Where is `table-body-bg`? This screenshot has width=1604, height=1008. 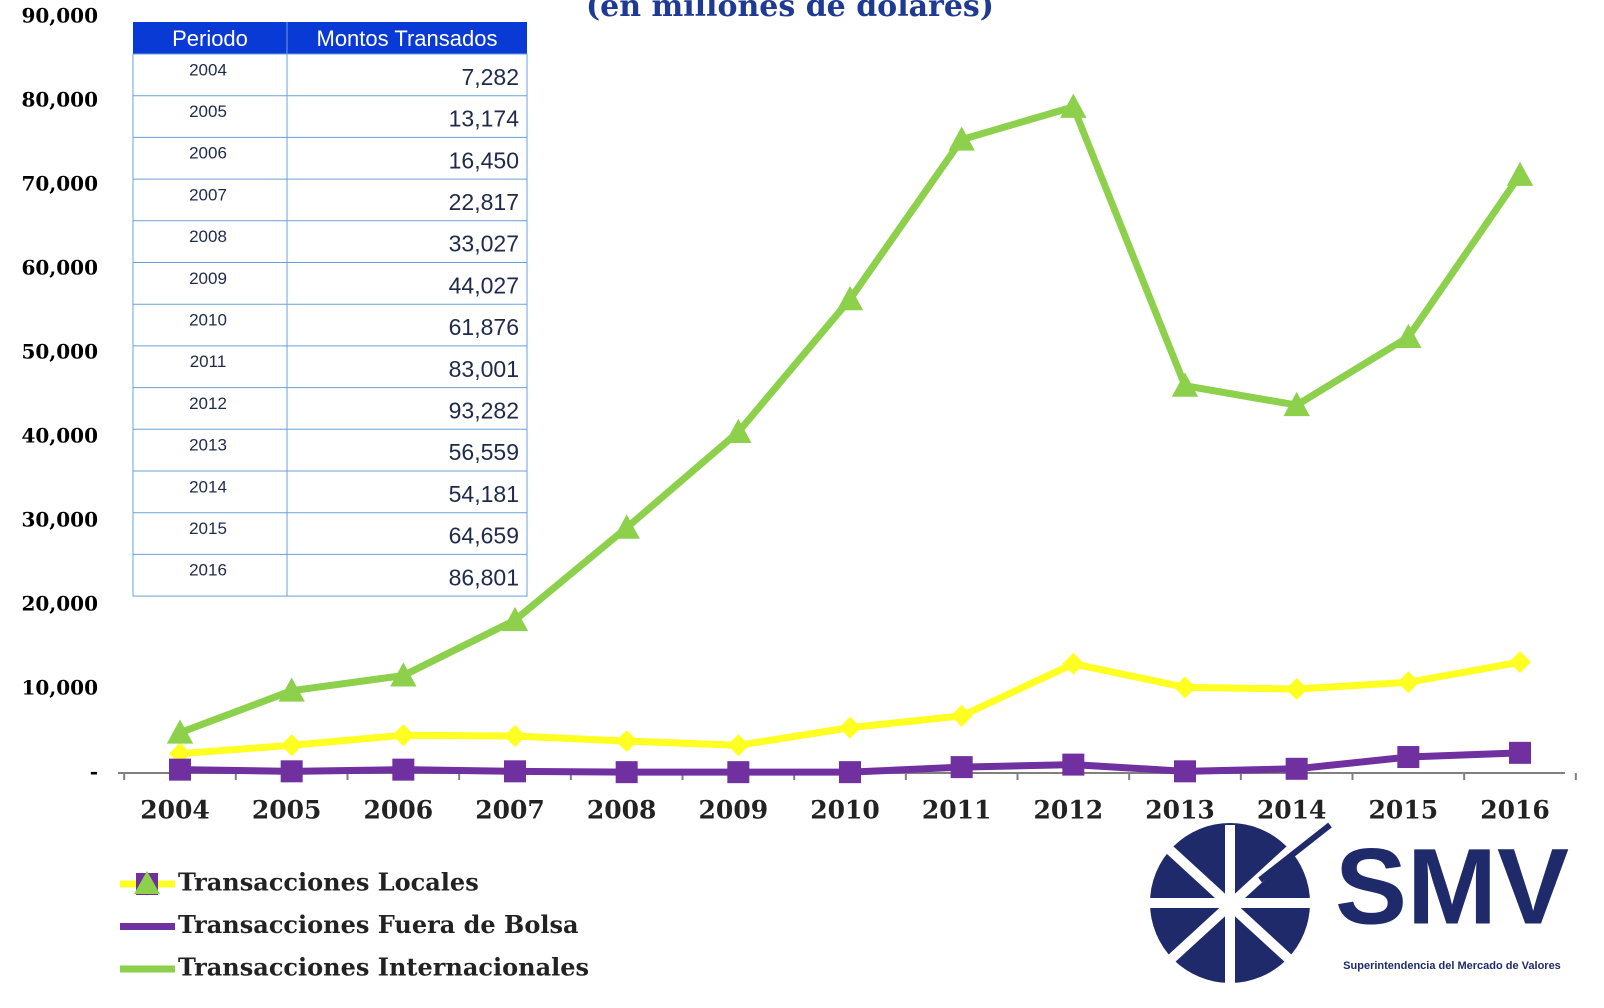 table-body-bg is located at coordinates (330, 325).